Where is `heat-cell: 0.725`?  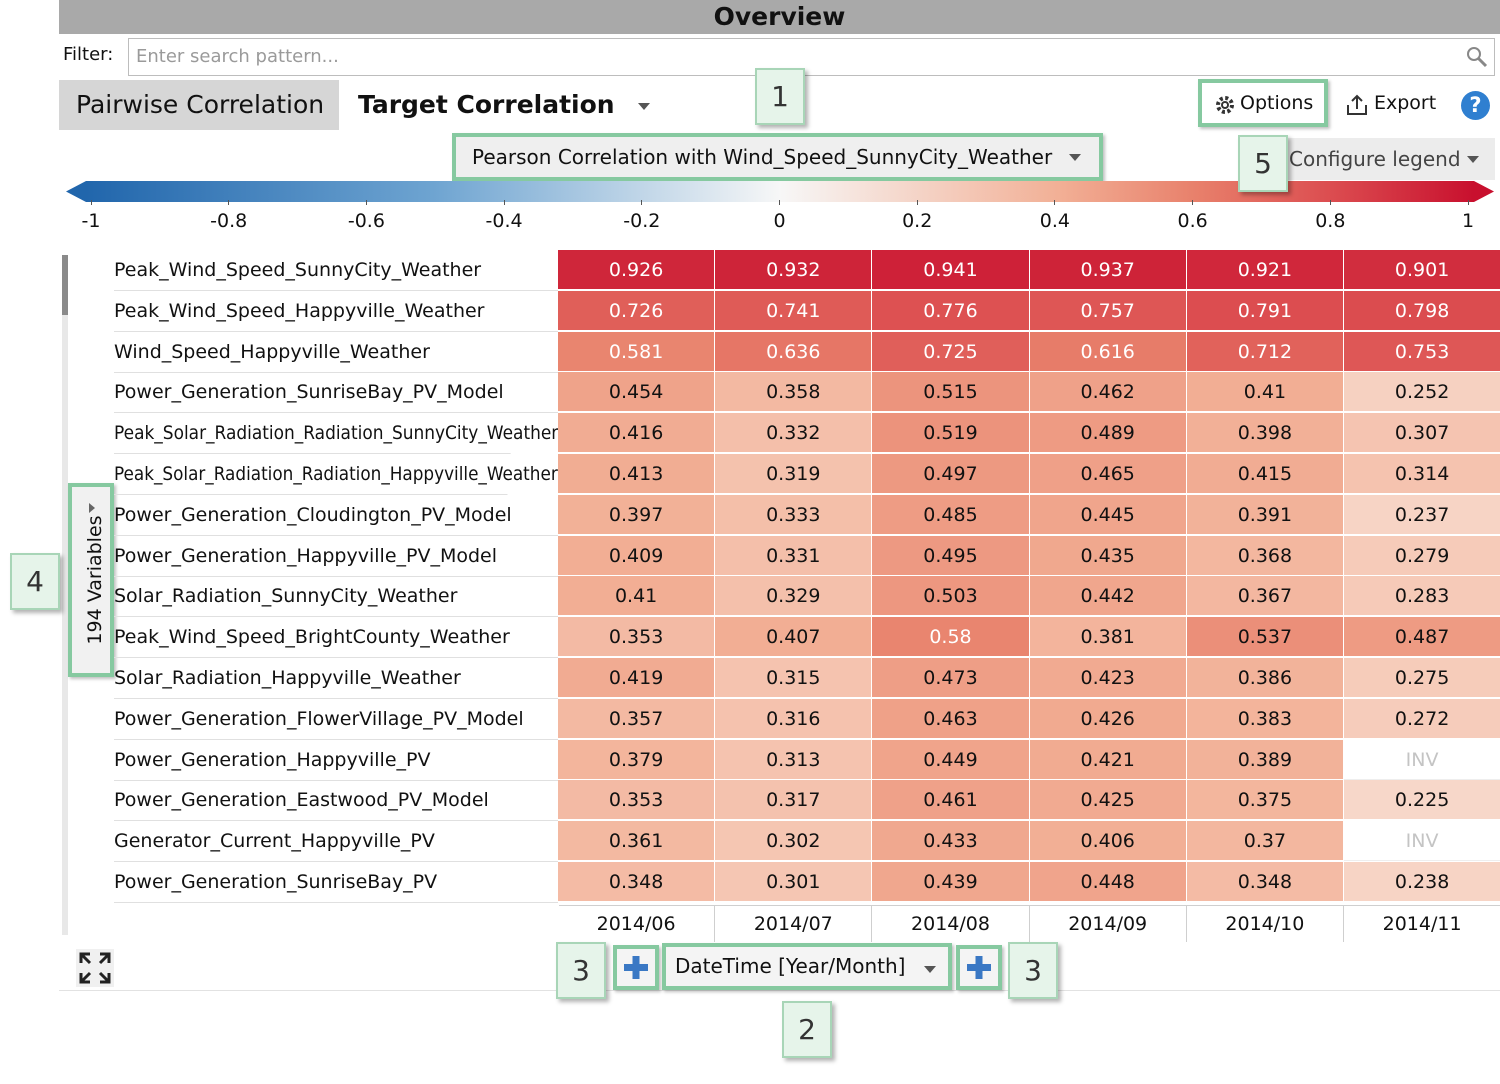
heat-cell: 0.725 is located at coordinates (951, 351).